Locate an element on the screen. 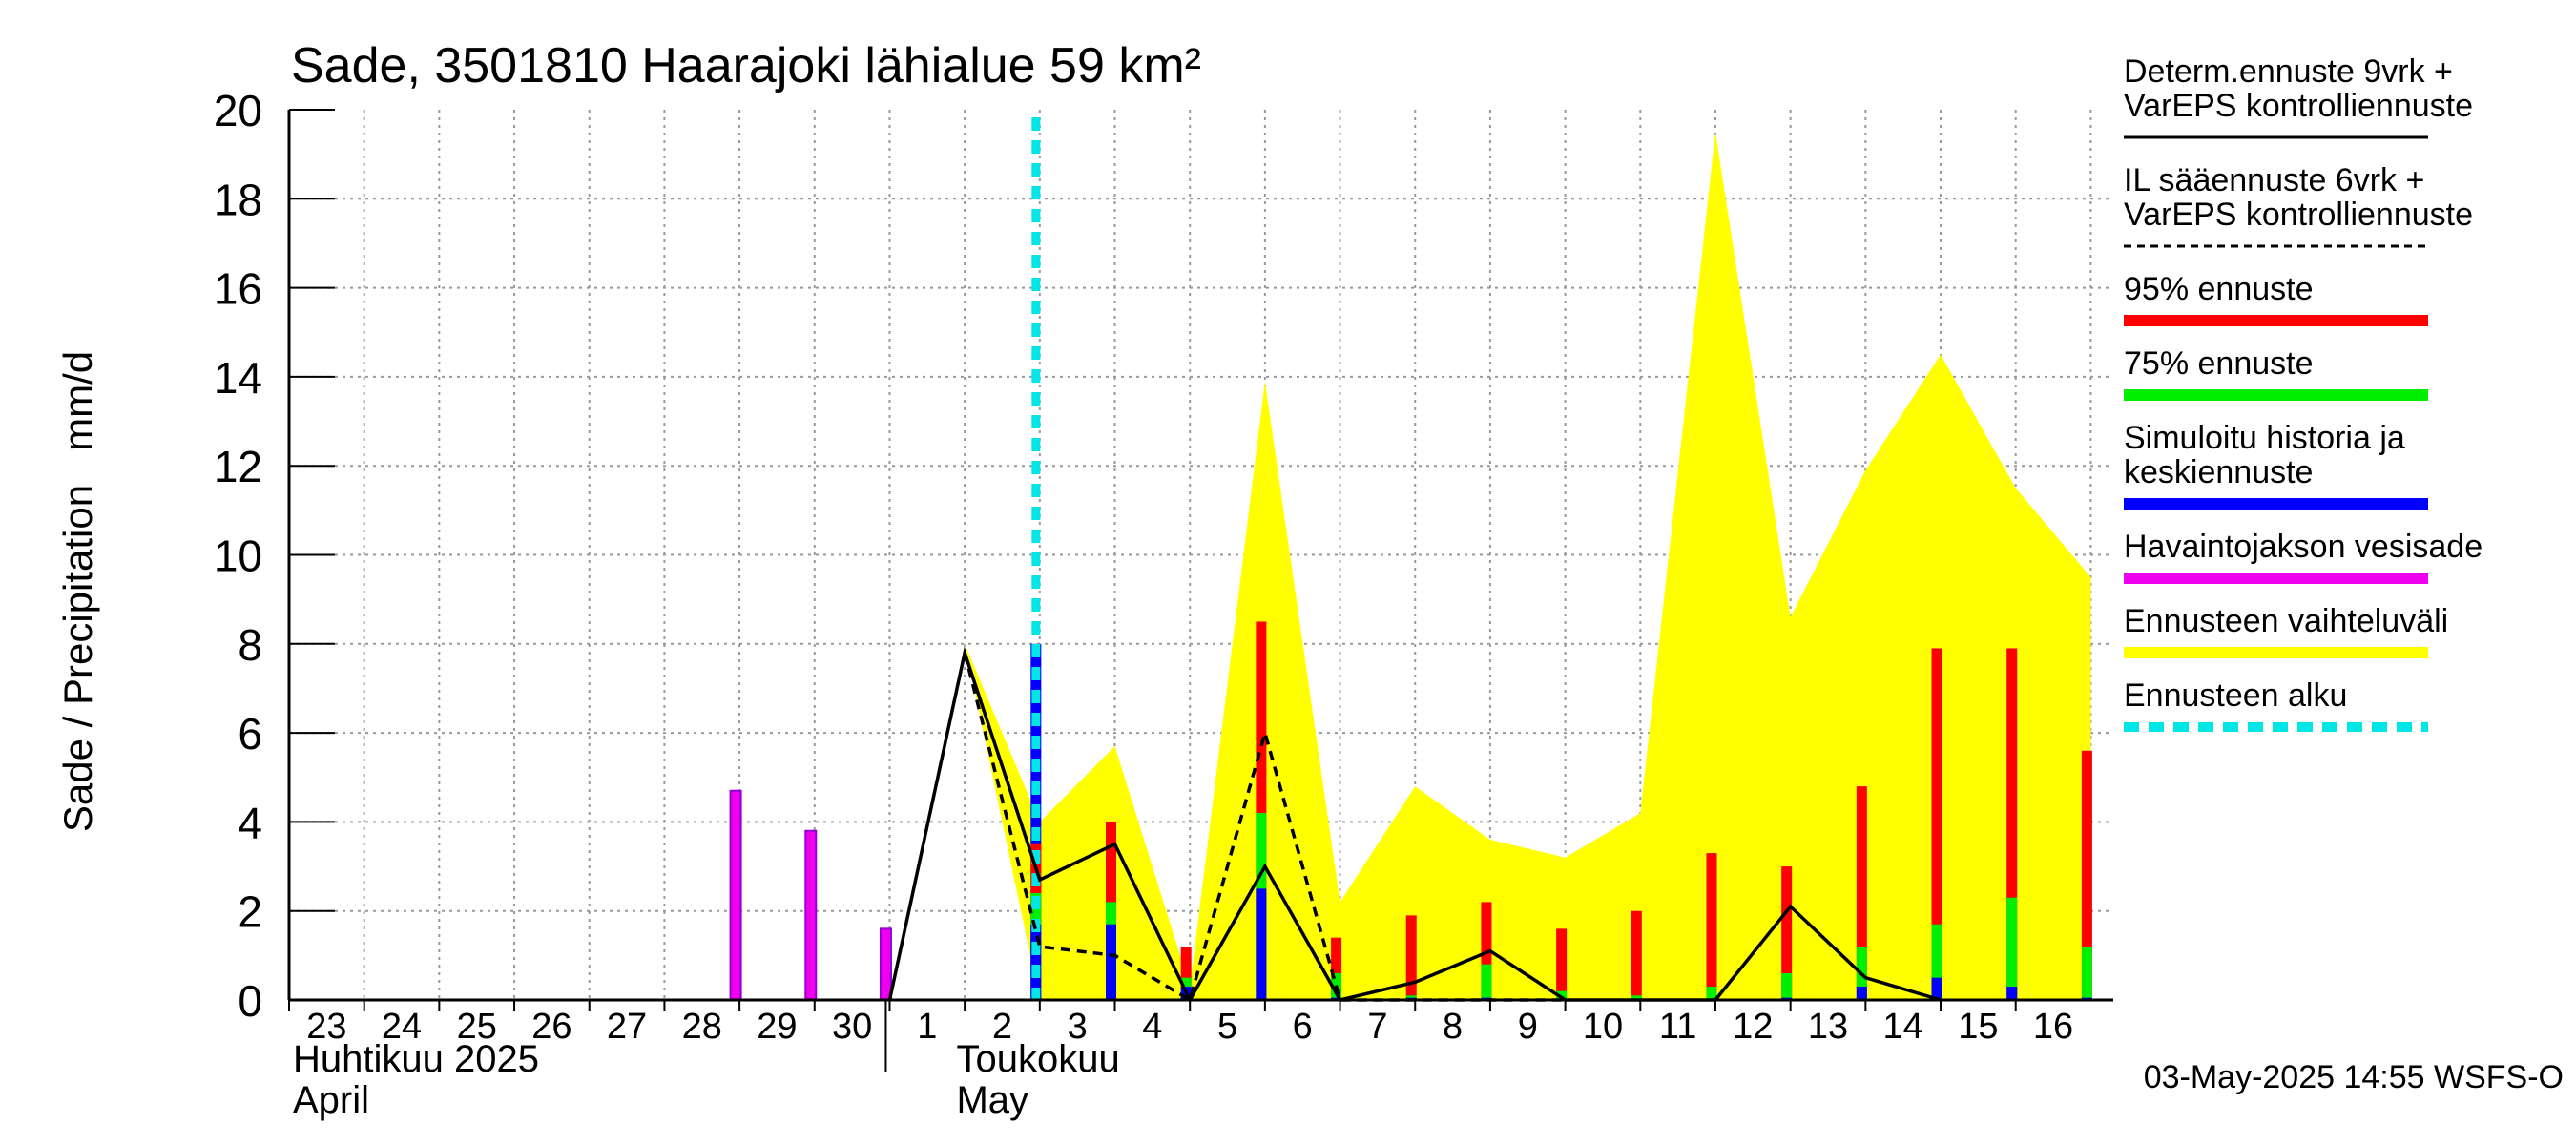  x-tick-label: 25 is located at coordinates (477, 1027).